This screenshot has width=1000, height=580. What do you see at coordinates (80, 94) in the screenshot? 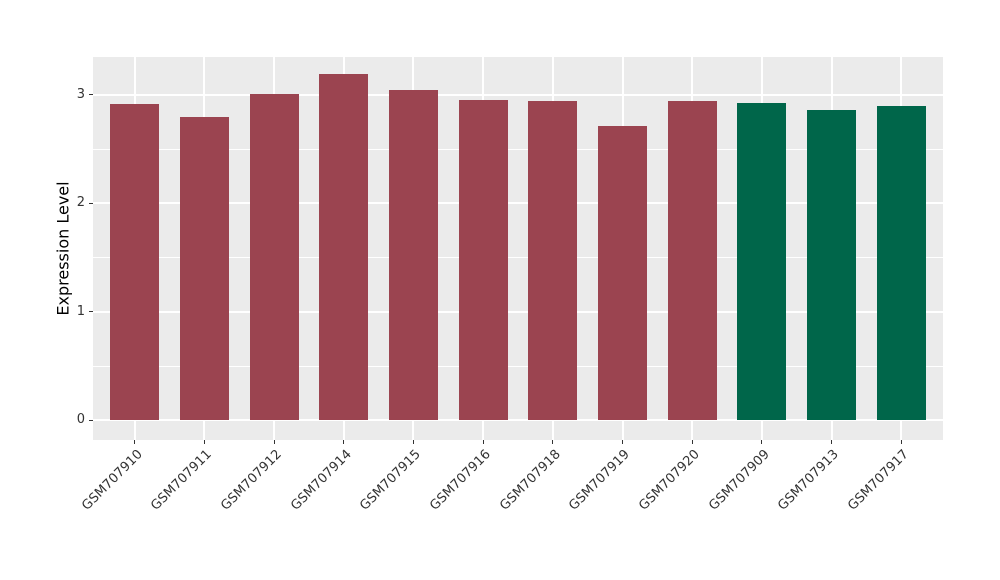
I see `y-tick-label: 3` at bounding box center [80, 94].